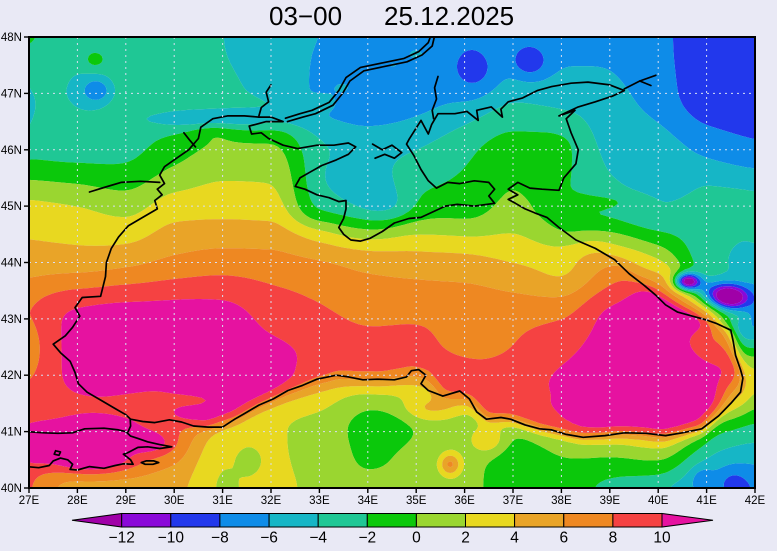 This screenshot has height=551, width=777. What do you see at coordinates (126, 501) in the screenshot?
I see `svg-text: 29E` at bounding box center [126, 501].